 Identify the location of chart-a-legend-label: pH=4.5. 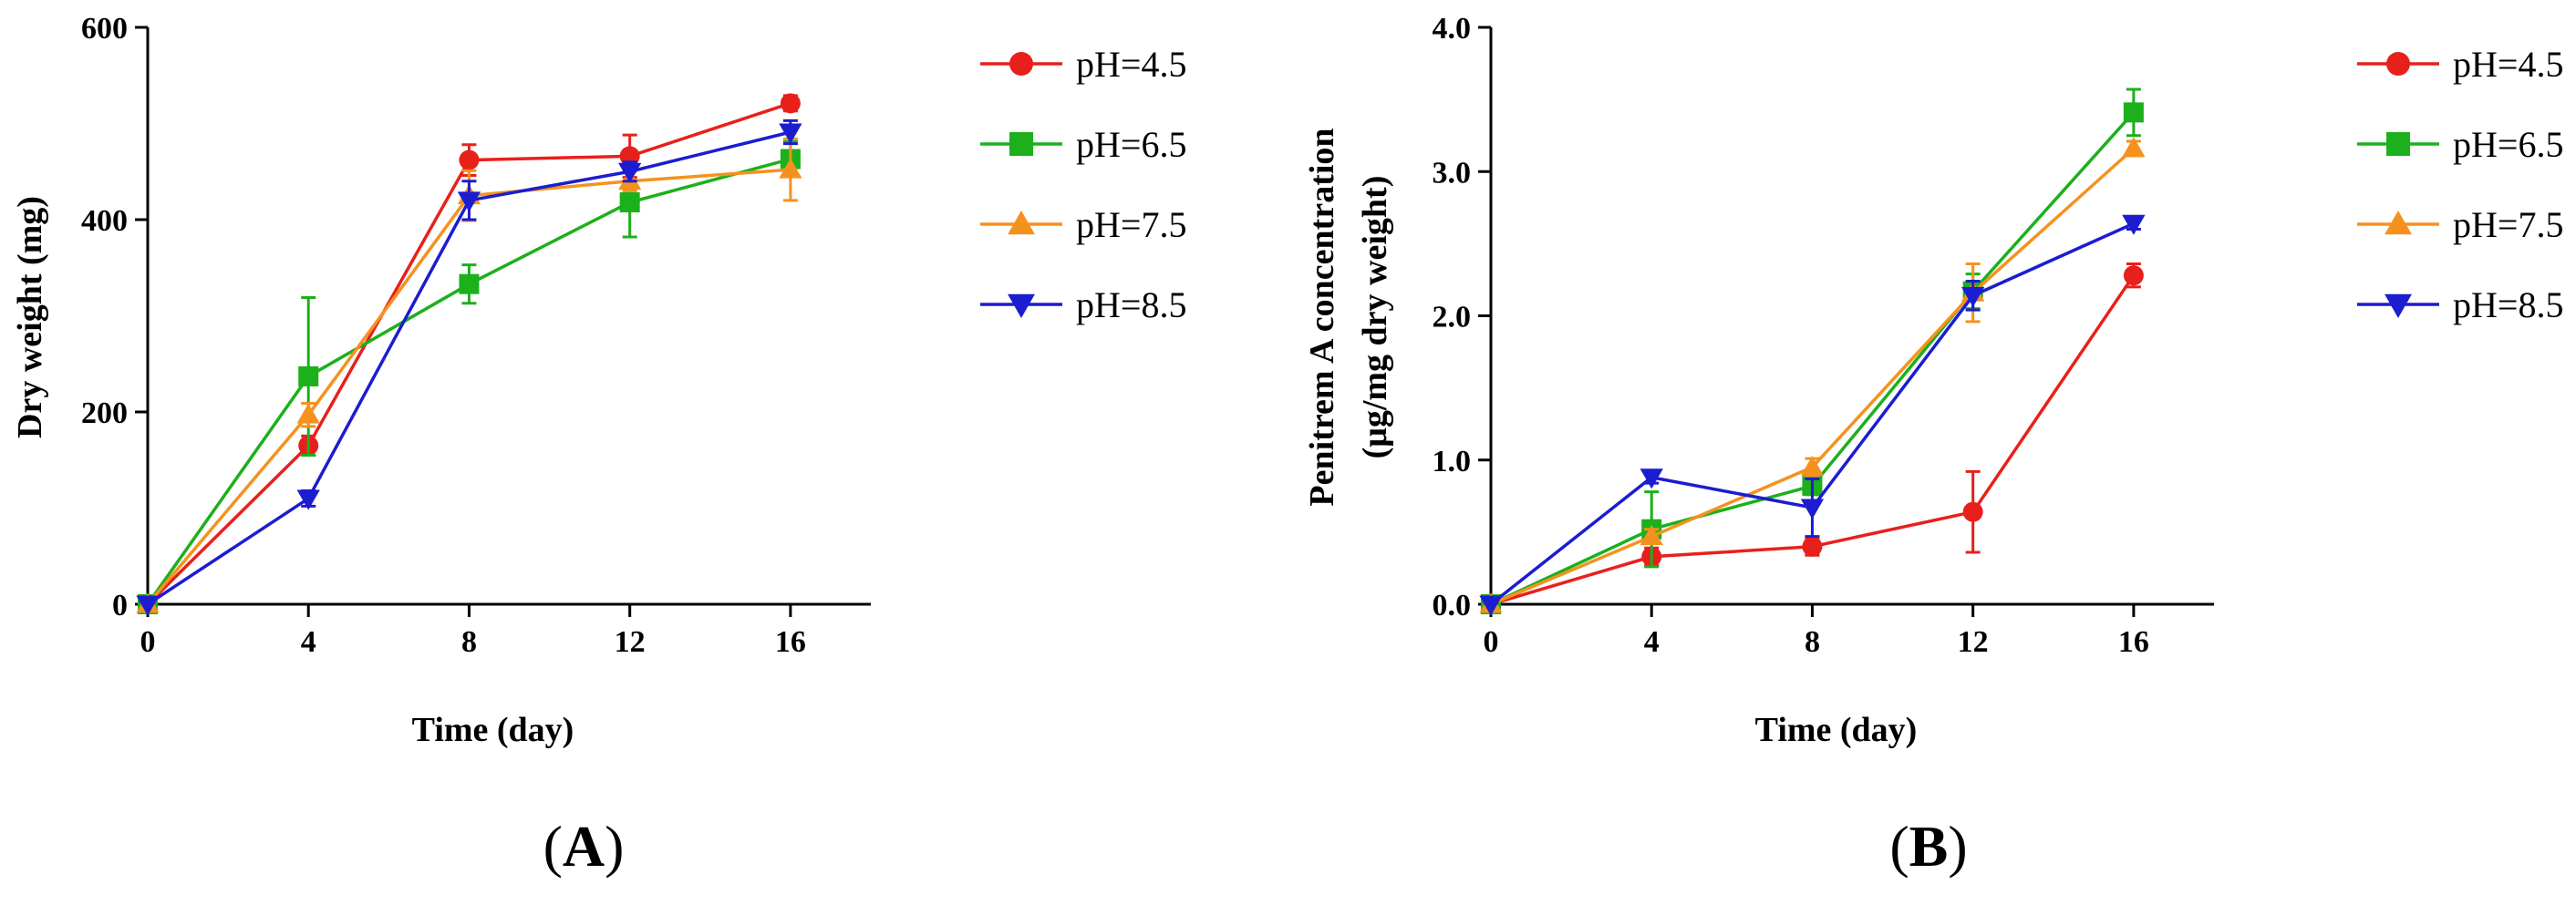
(1131, 64).